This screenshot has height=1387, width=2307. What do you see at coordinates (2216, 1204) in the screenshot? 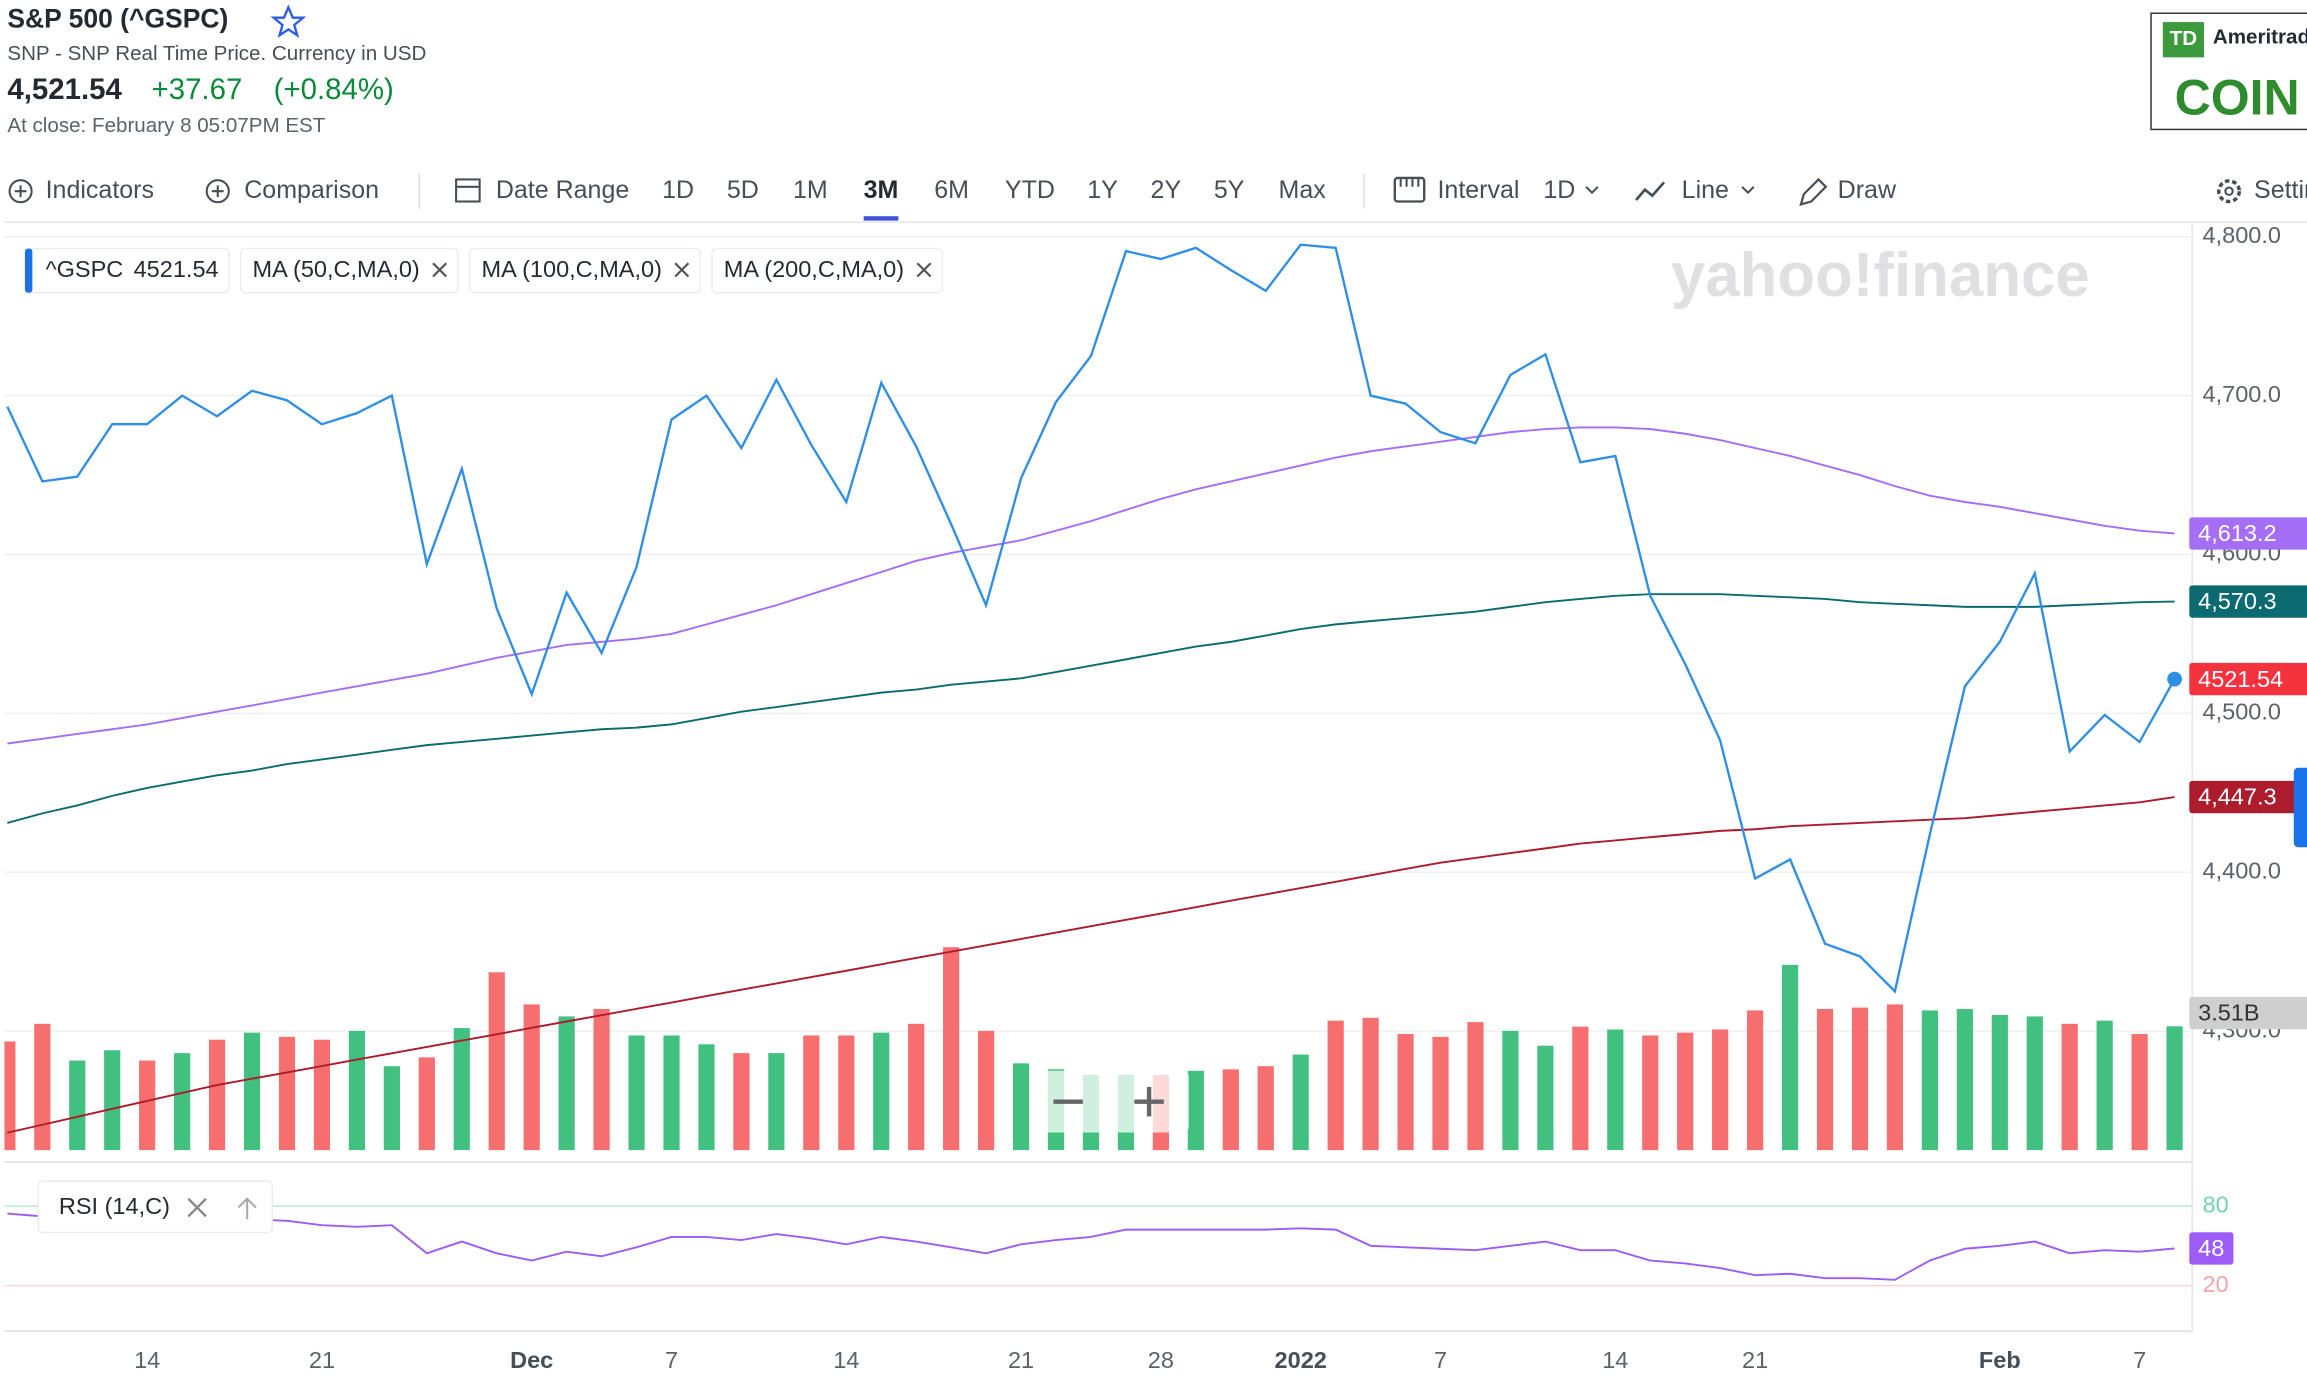
I see `y-tick-label: 80` at bounding box center [2216, 1204].